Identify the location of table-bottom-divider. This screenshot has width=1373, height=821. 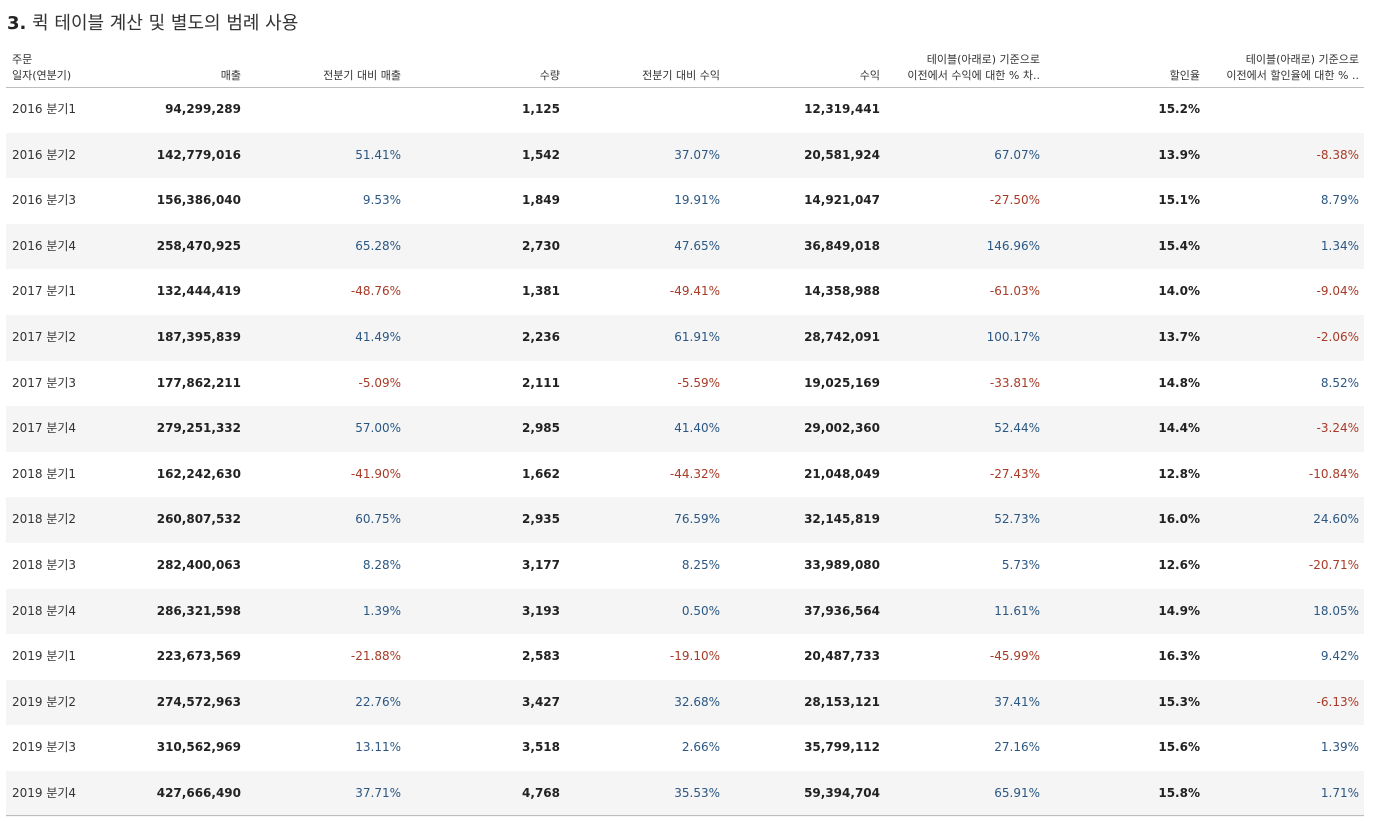
(685, 815).